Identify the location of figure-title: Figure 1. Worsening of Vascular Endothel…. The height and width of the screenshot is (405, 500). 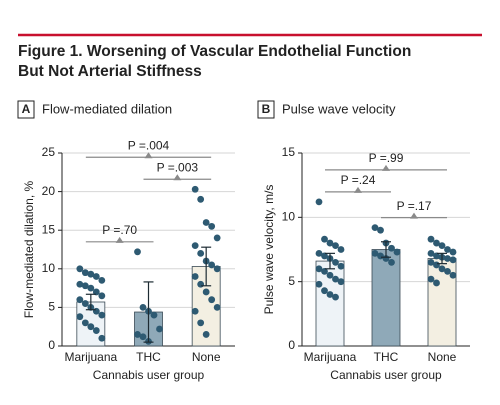
(214, 51).